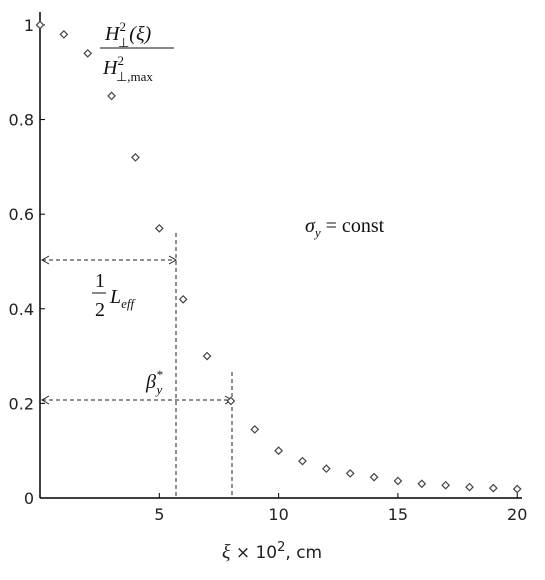 This screenshot has width=545, height=580. I want to click on x-label: ξ × 102, cm, so click(272, 551).